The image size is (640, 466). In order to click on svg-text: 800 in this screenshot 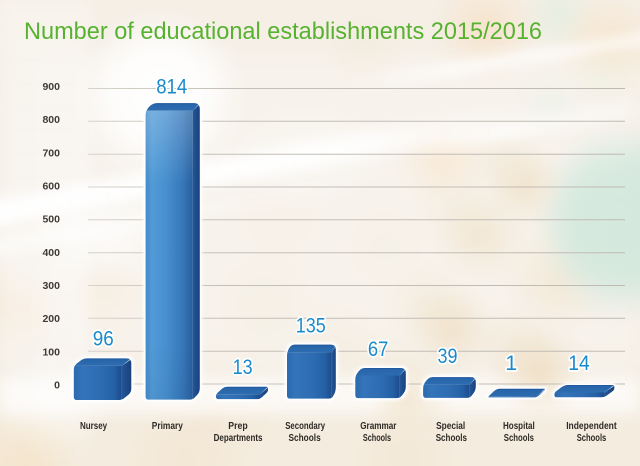, I will do `click(51, 120)`.